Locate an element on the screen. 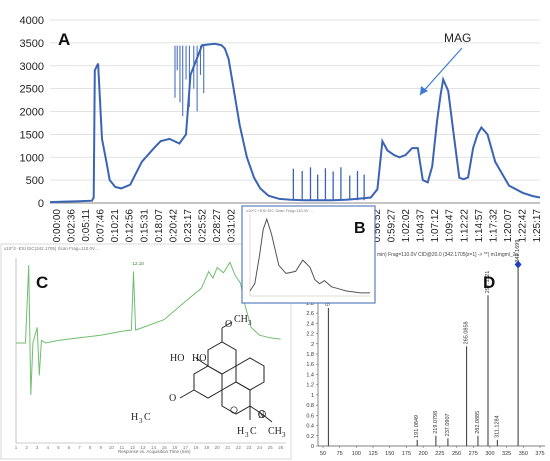 This screenshot has height=461, width=550. panel-d-x-tick-label: 375 is located at coordinates (539, 454).